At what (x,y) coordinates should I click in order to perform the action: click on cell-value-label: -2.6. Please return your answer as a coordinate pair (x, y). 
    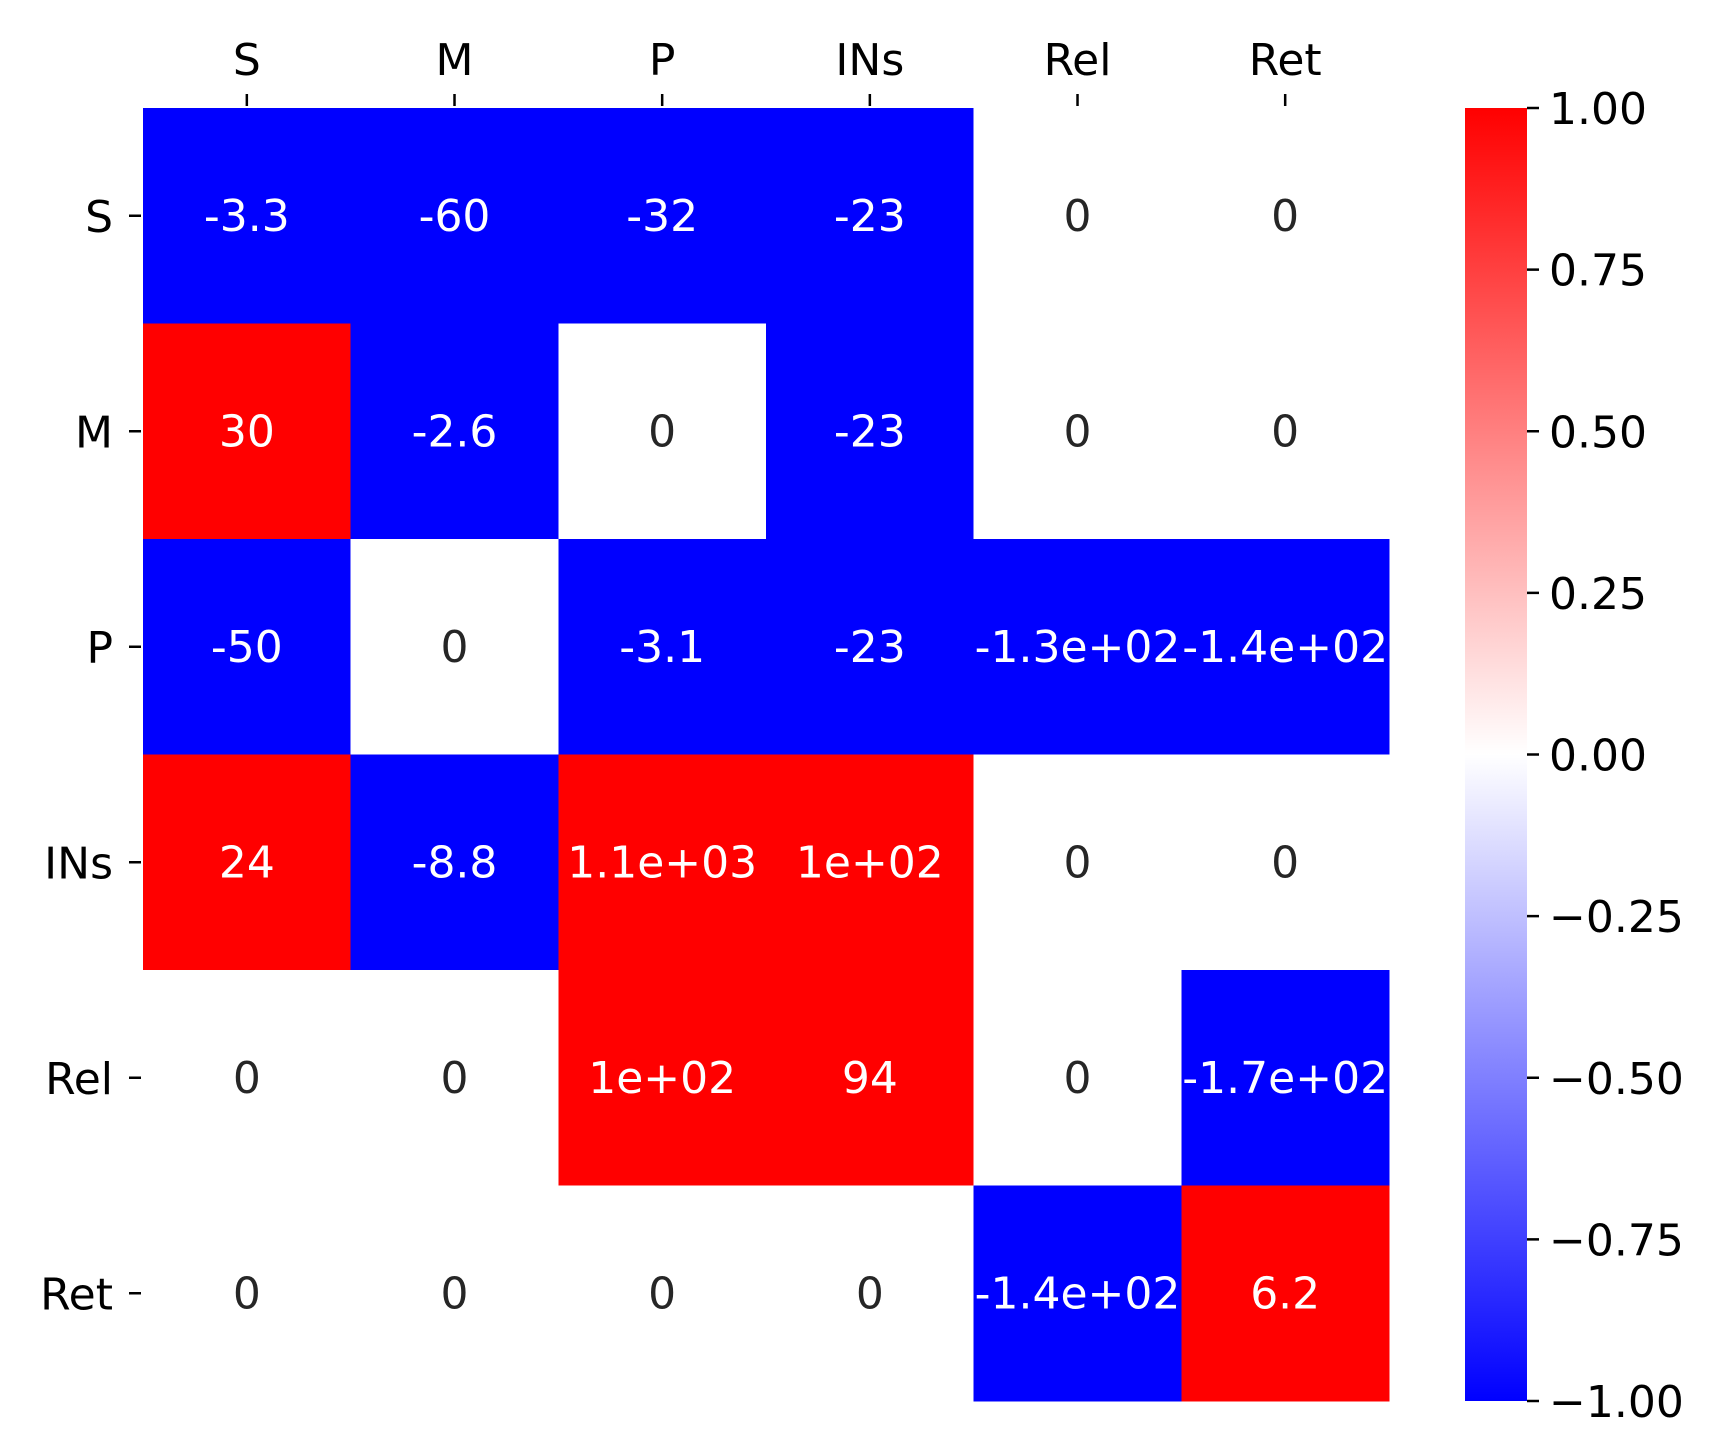
    Looking at the image, I should click on (455, 431).